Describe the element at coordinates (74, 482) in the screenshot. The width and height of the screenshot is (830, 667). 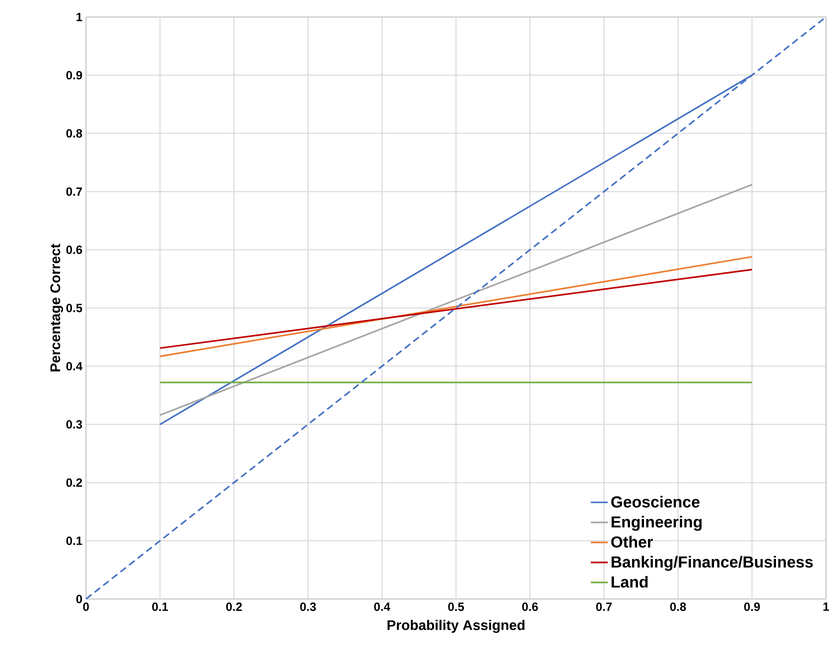
I see `y-tick-label: 0.2` at that location.